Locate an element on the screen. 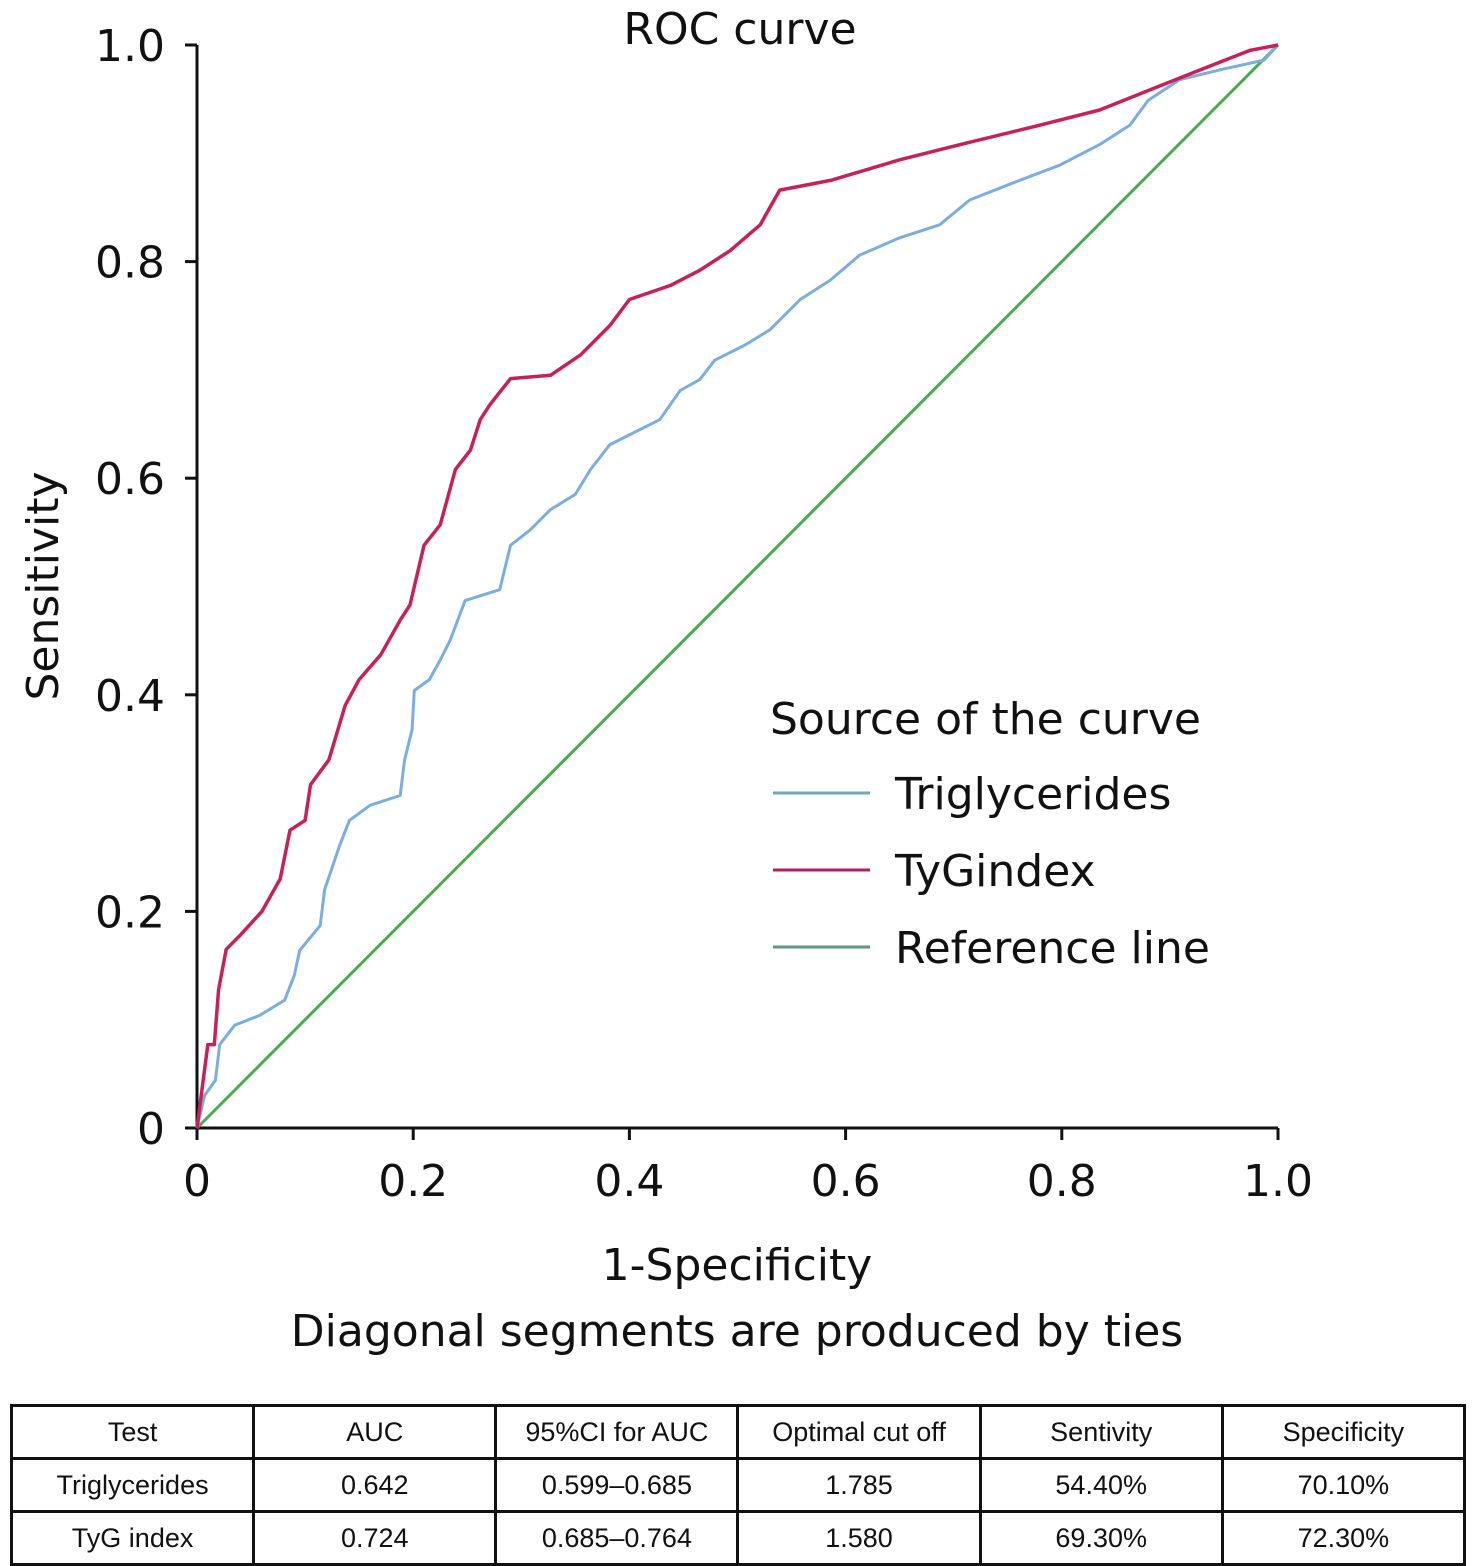 The height and width of the screenshot is (1566, 1476). y-tick-label: 0 is located at coordinates (151, 1129).